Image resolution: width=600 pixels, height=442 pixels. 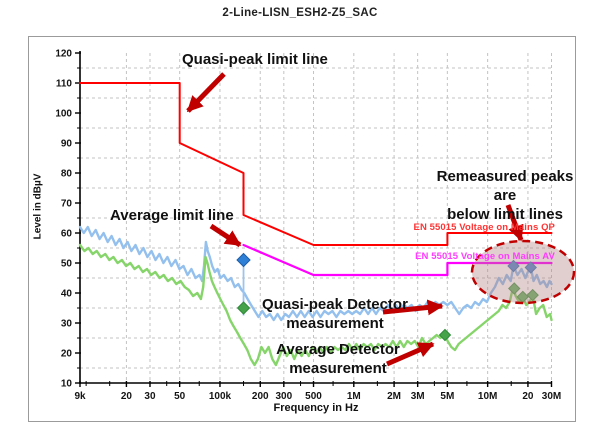 What do you see at coordinates (445, 335) in the screenshot?
I see `av-peak-5M` at bounding box center [445, 335].